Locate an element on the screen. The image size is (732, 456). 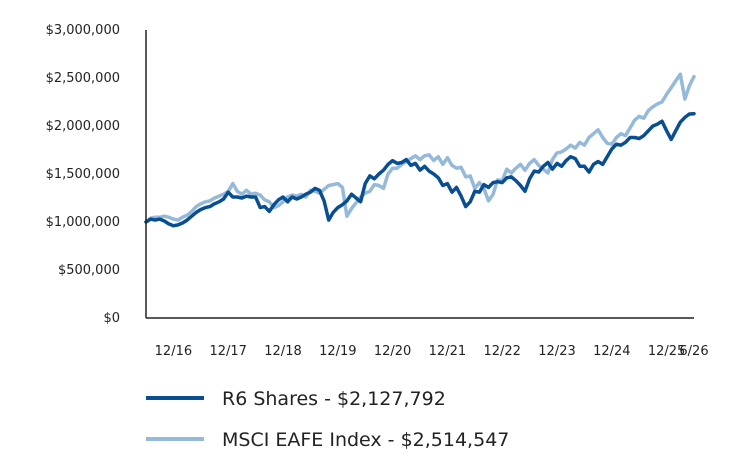
legend-item-r6-shares: R6 Shares - $2,127,792 is located at coordinates (296, 399).